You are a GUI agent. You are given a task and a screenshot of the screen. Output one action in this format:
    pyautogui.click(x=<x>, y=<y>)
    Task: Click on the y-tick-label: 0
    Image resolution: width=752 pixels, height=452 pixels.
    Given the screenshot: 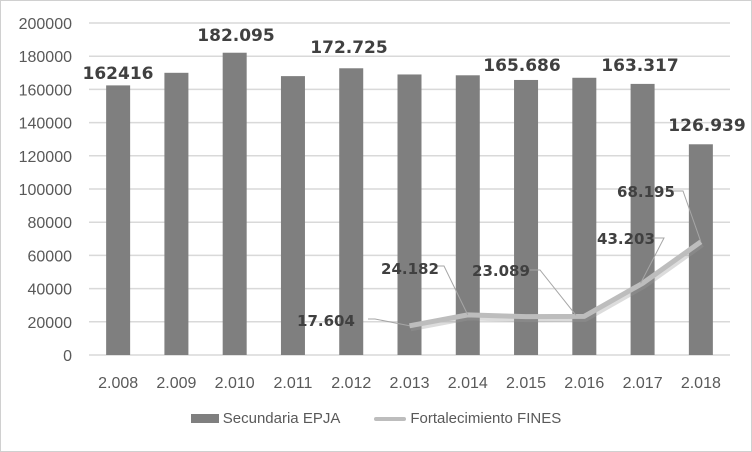 What is the action you would take?
    pyautogui.click(x=67, y=356)
    